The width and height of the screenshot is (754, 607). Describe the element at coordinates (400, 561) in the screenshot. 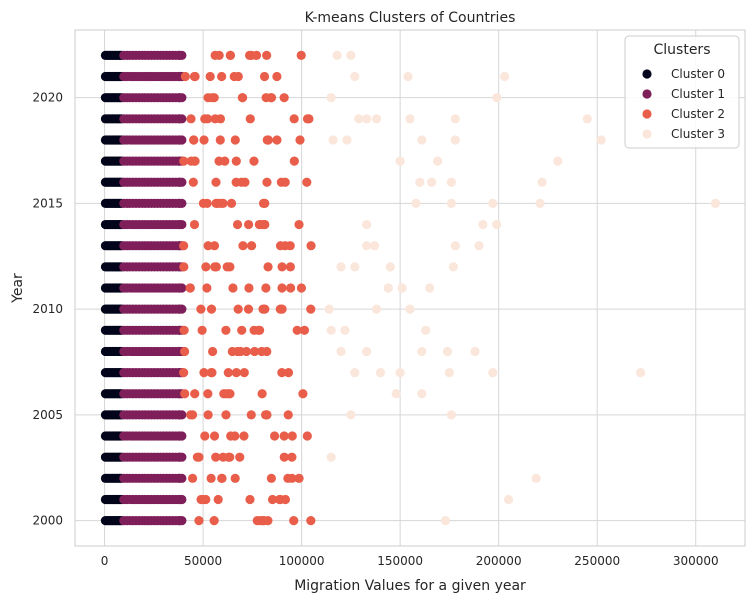

I see `x-tick-label: 150000` at that location.